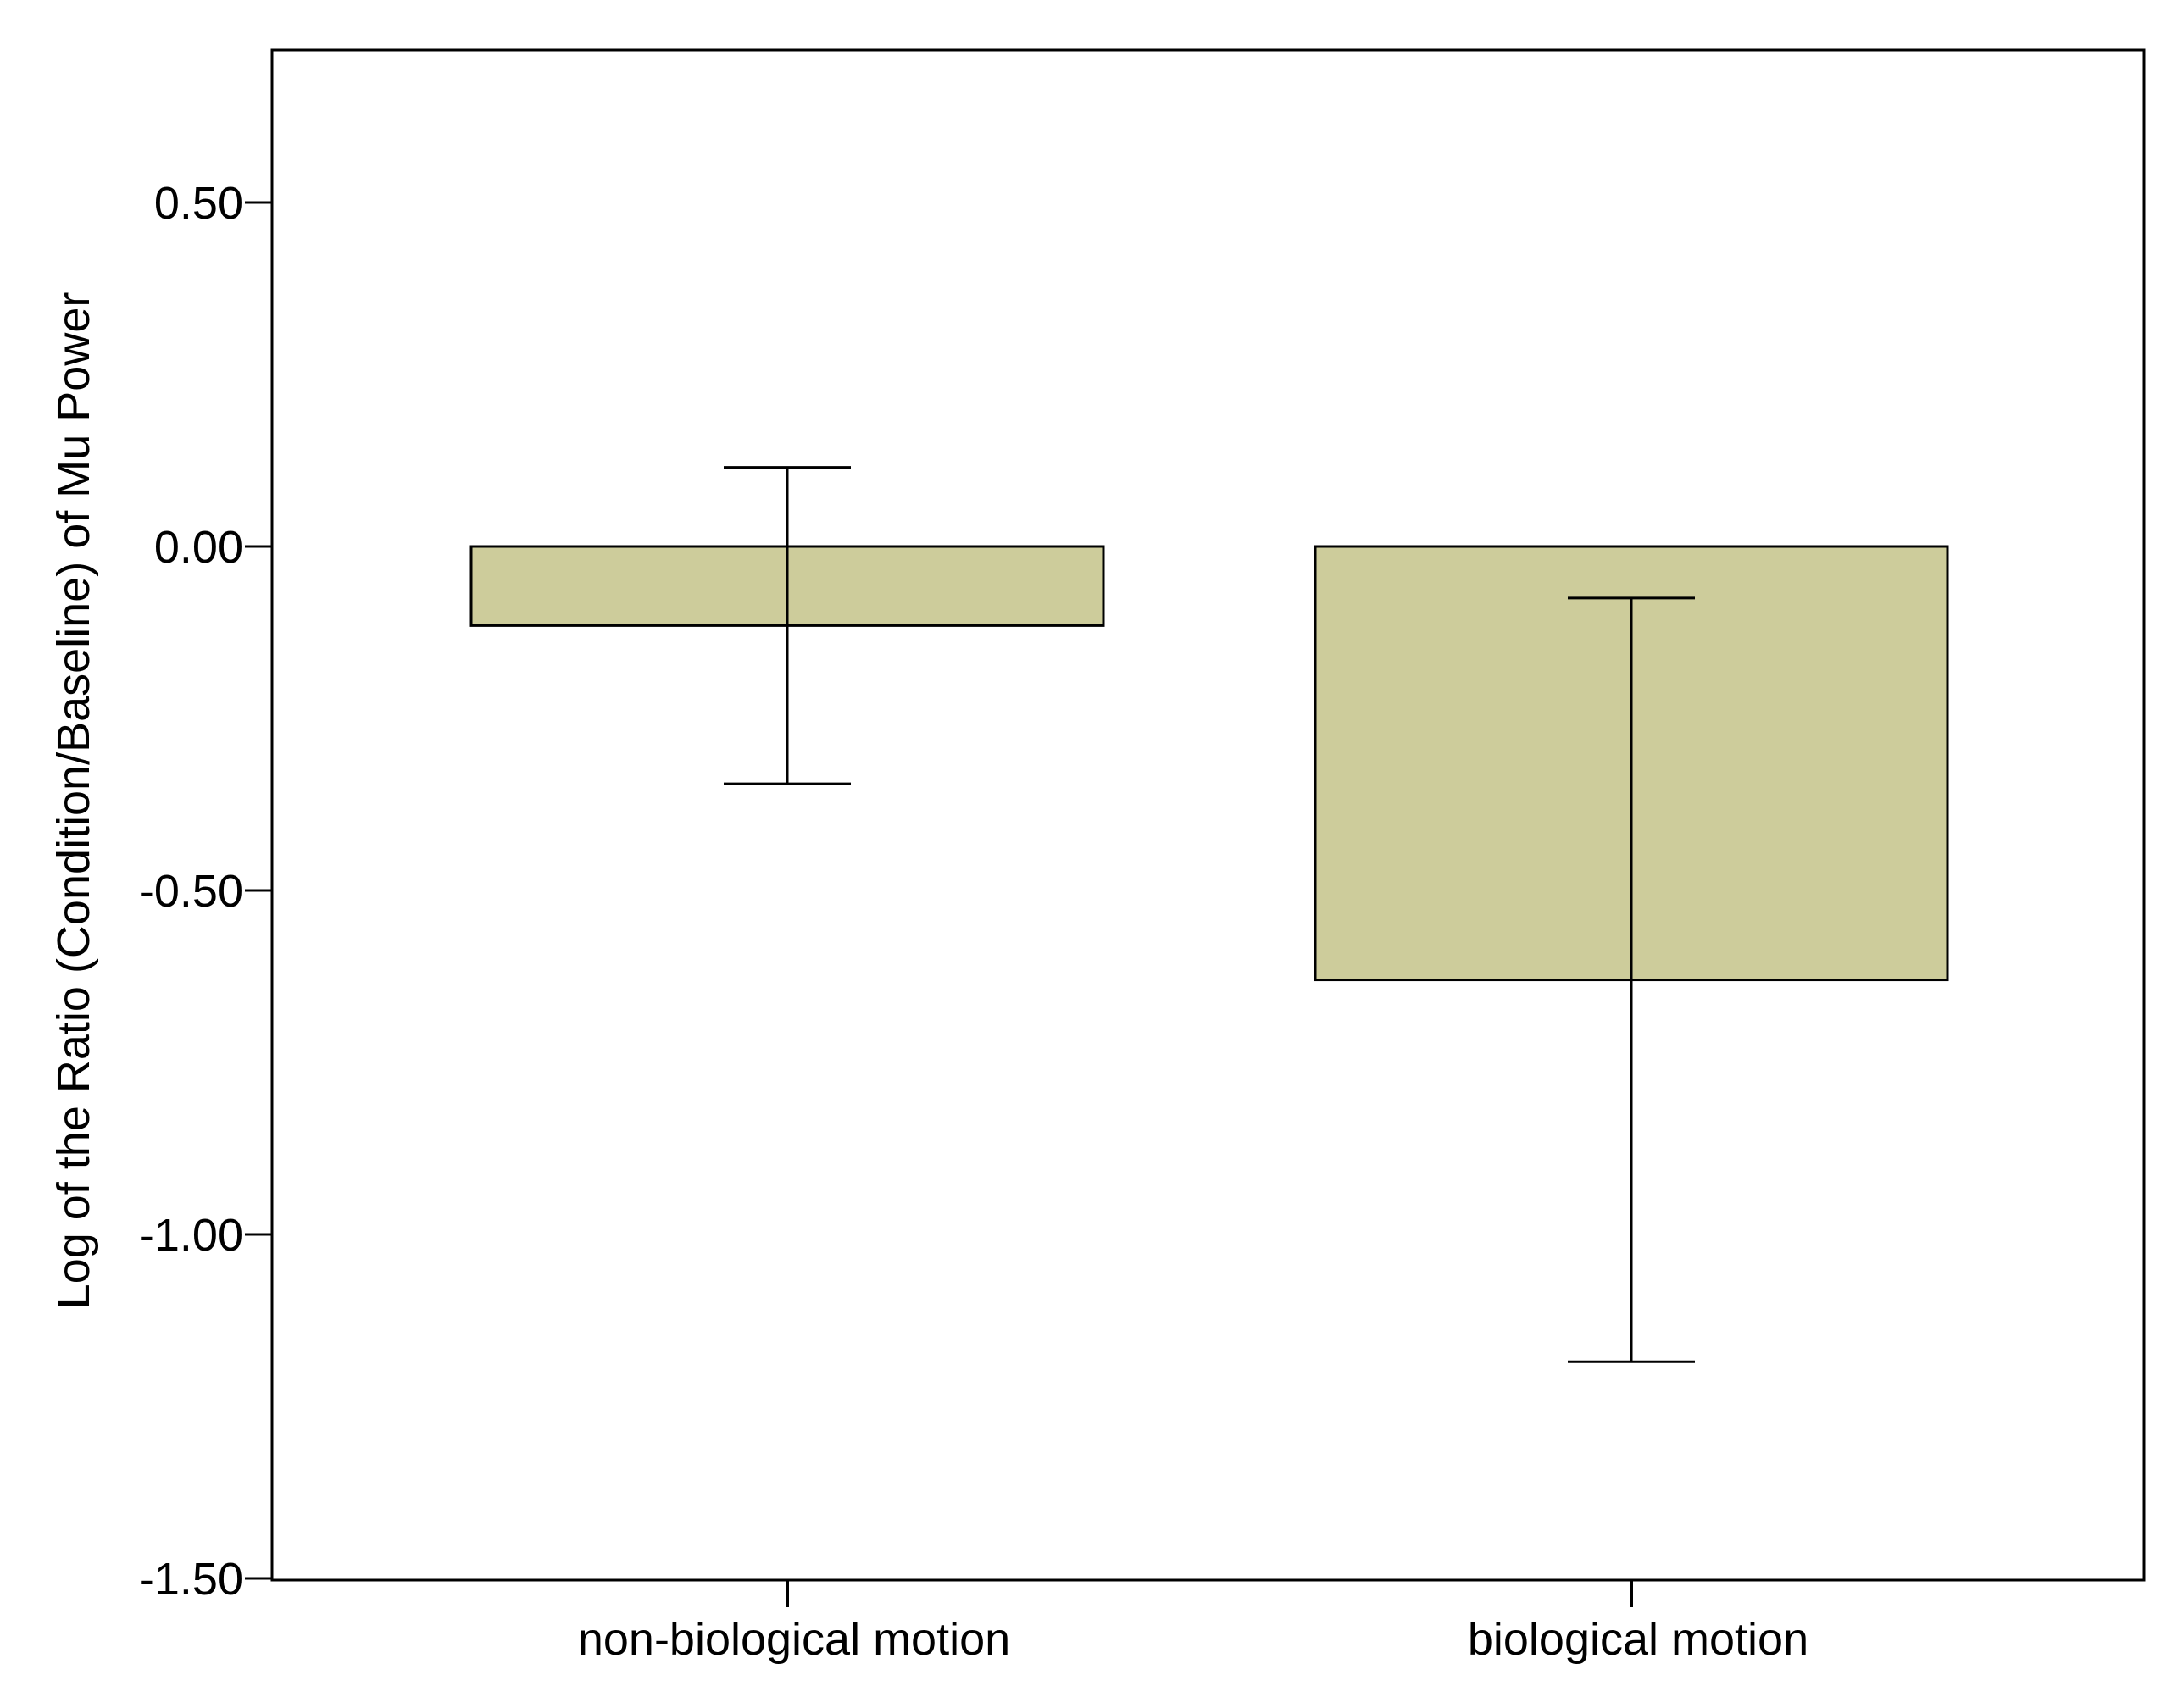 This screenshot has width=2161, height=1708. What do you see at coordinates (1638, 1639) in the screenshot?
I see `x-tick-label: biological motion` at bounding box center [1638, 1639].